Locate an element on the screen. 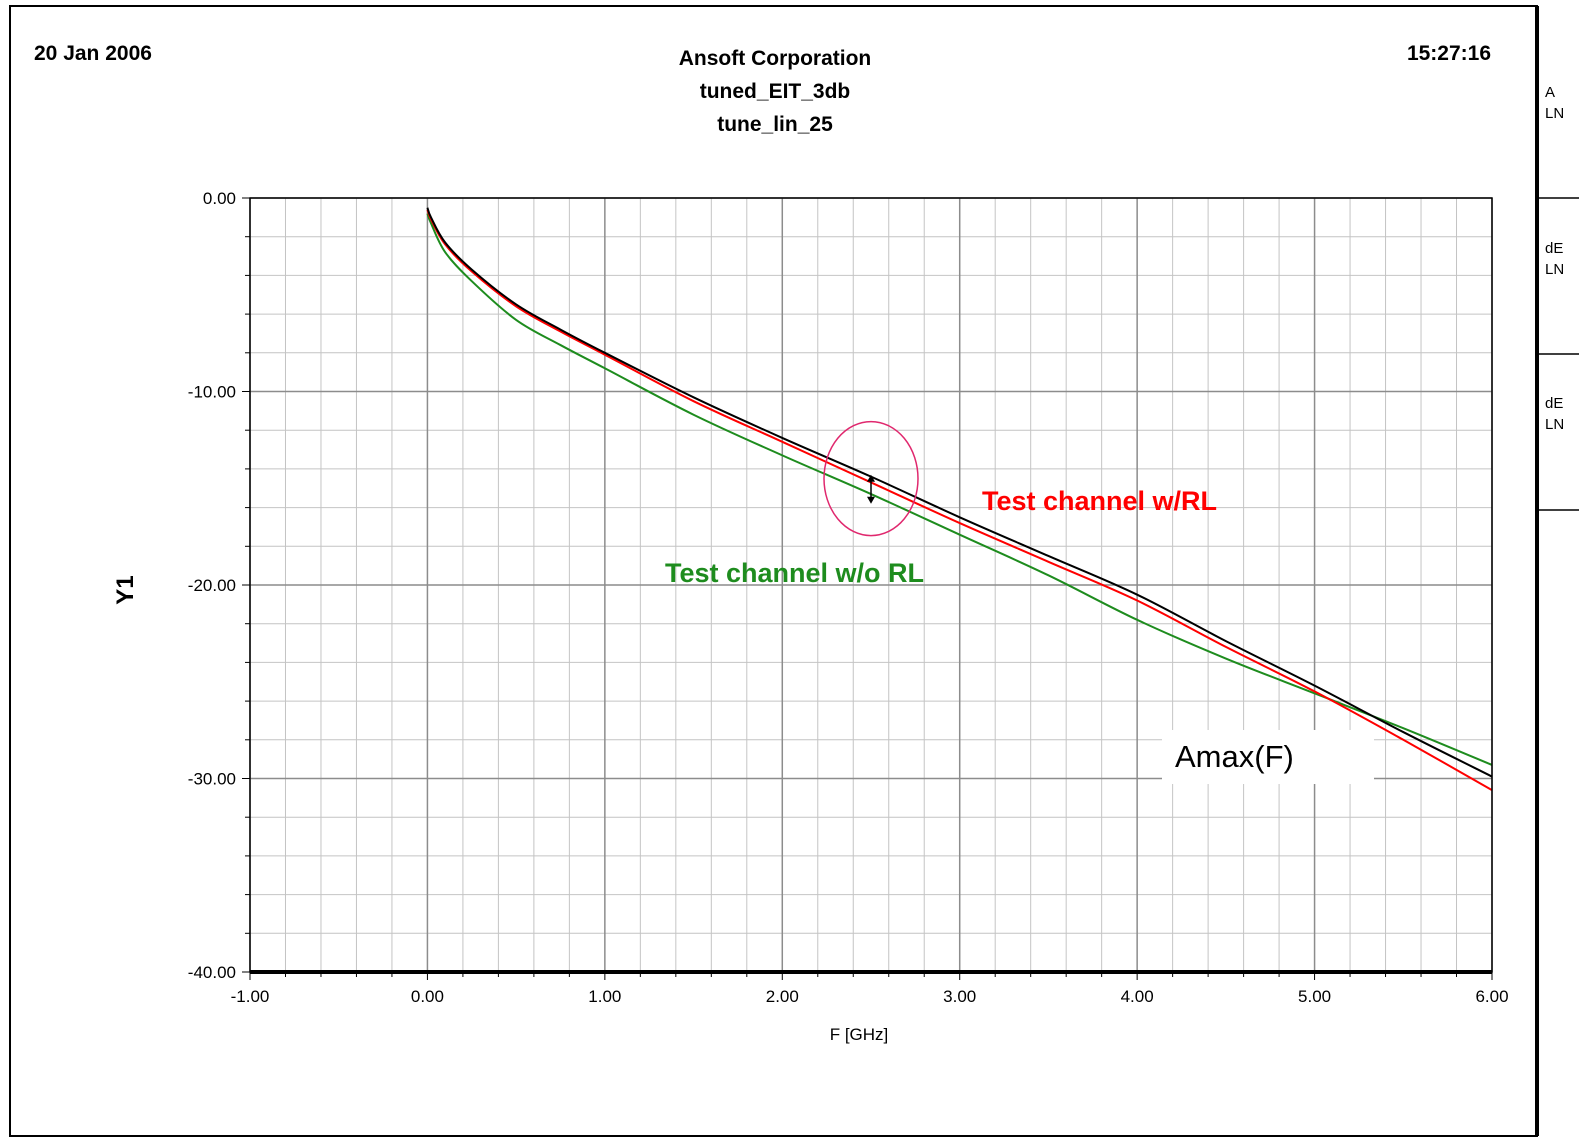 The width and height of the screenshot is (1579, 1140). legend-entry-1-line2: LN is located at coordinates (1555, 113).